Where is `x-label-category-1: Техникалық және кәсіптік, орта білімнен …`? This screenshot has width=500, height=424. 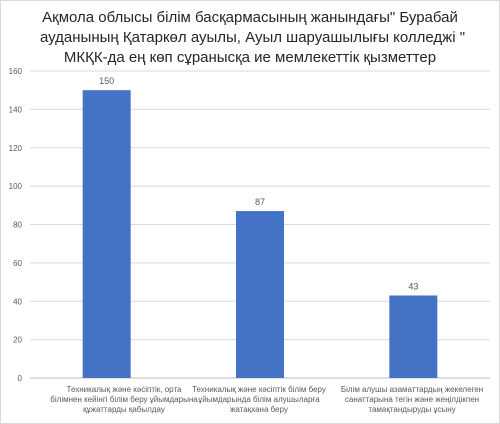
x-label-category-1: Техникалық және кәсіптік, орта білімнен … is located at coordinates (124, 400).